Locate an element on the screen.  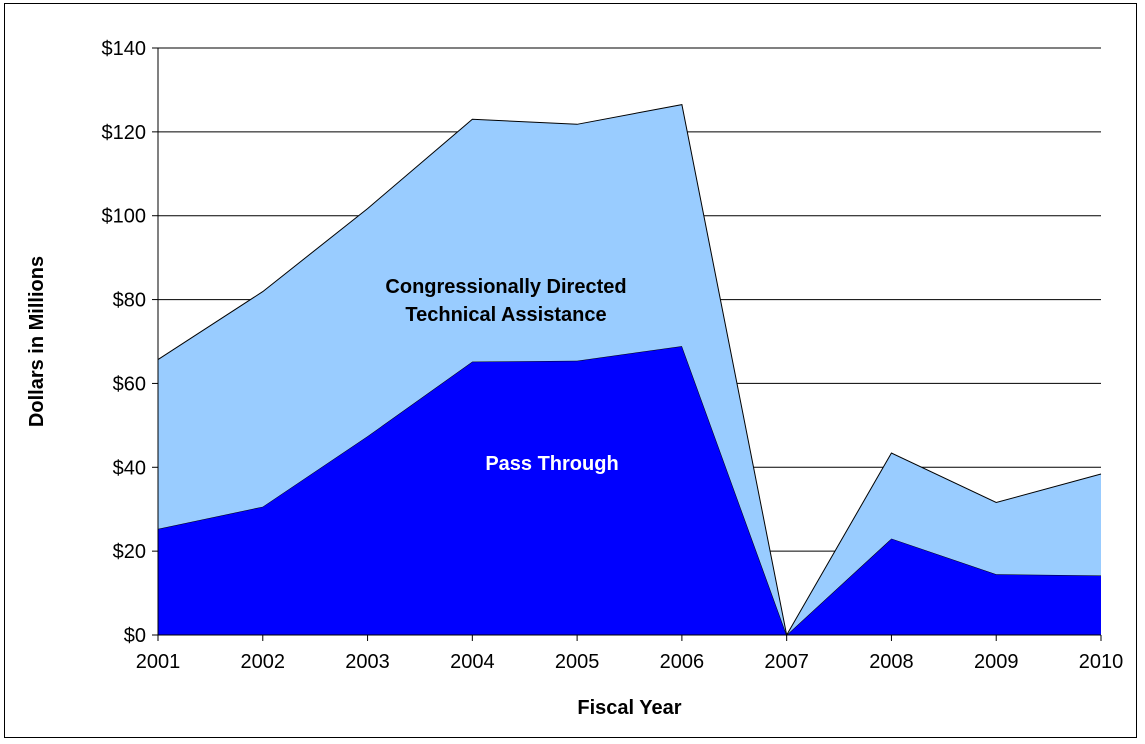
y-tick-labels: $0 $20 $40 $60 $80 $100 $120 $140 is located at coordinates (124, 342).